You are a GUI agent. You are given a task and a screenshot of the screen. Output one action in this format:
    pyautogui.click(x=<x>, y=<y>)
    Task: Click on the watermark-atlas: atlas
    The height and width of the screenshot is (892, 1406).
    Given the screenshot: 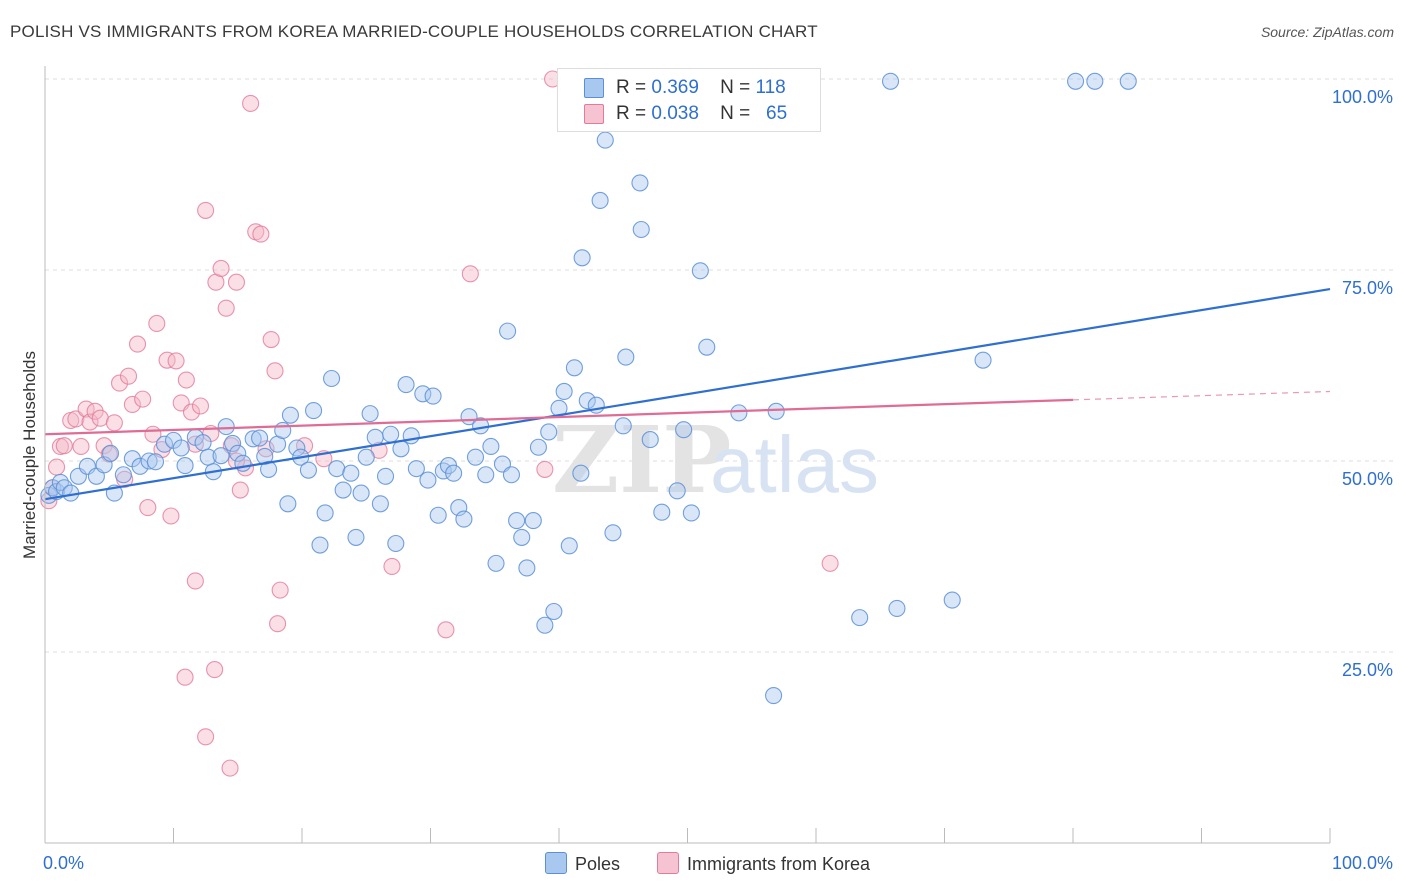 What is the action you would take?
    pyautogui.click(x=794, y=464)
    